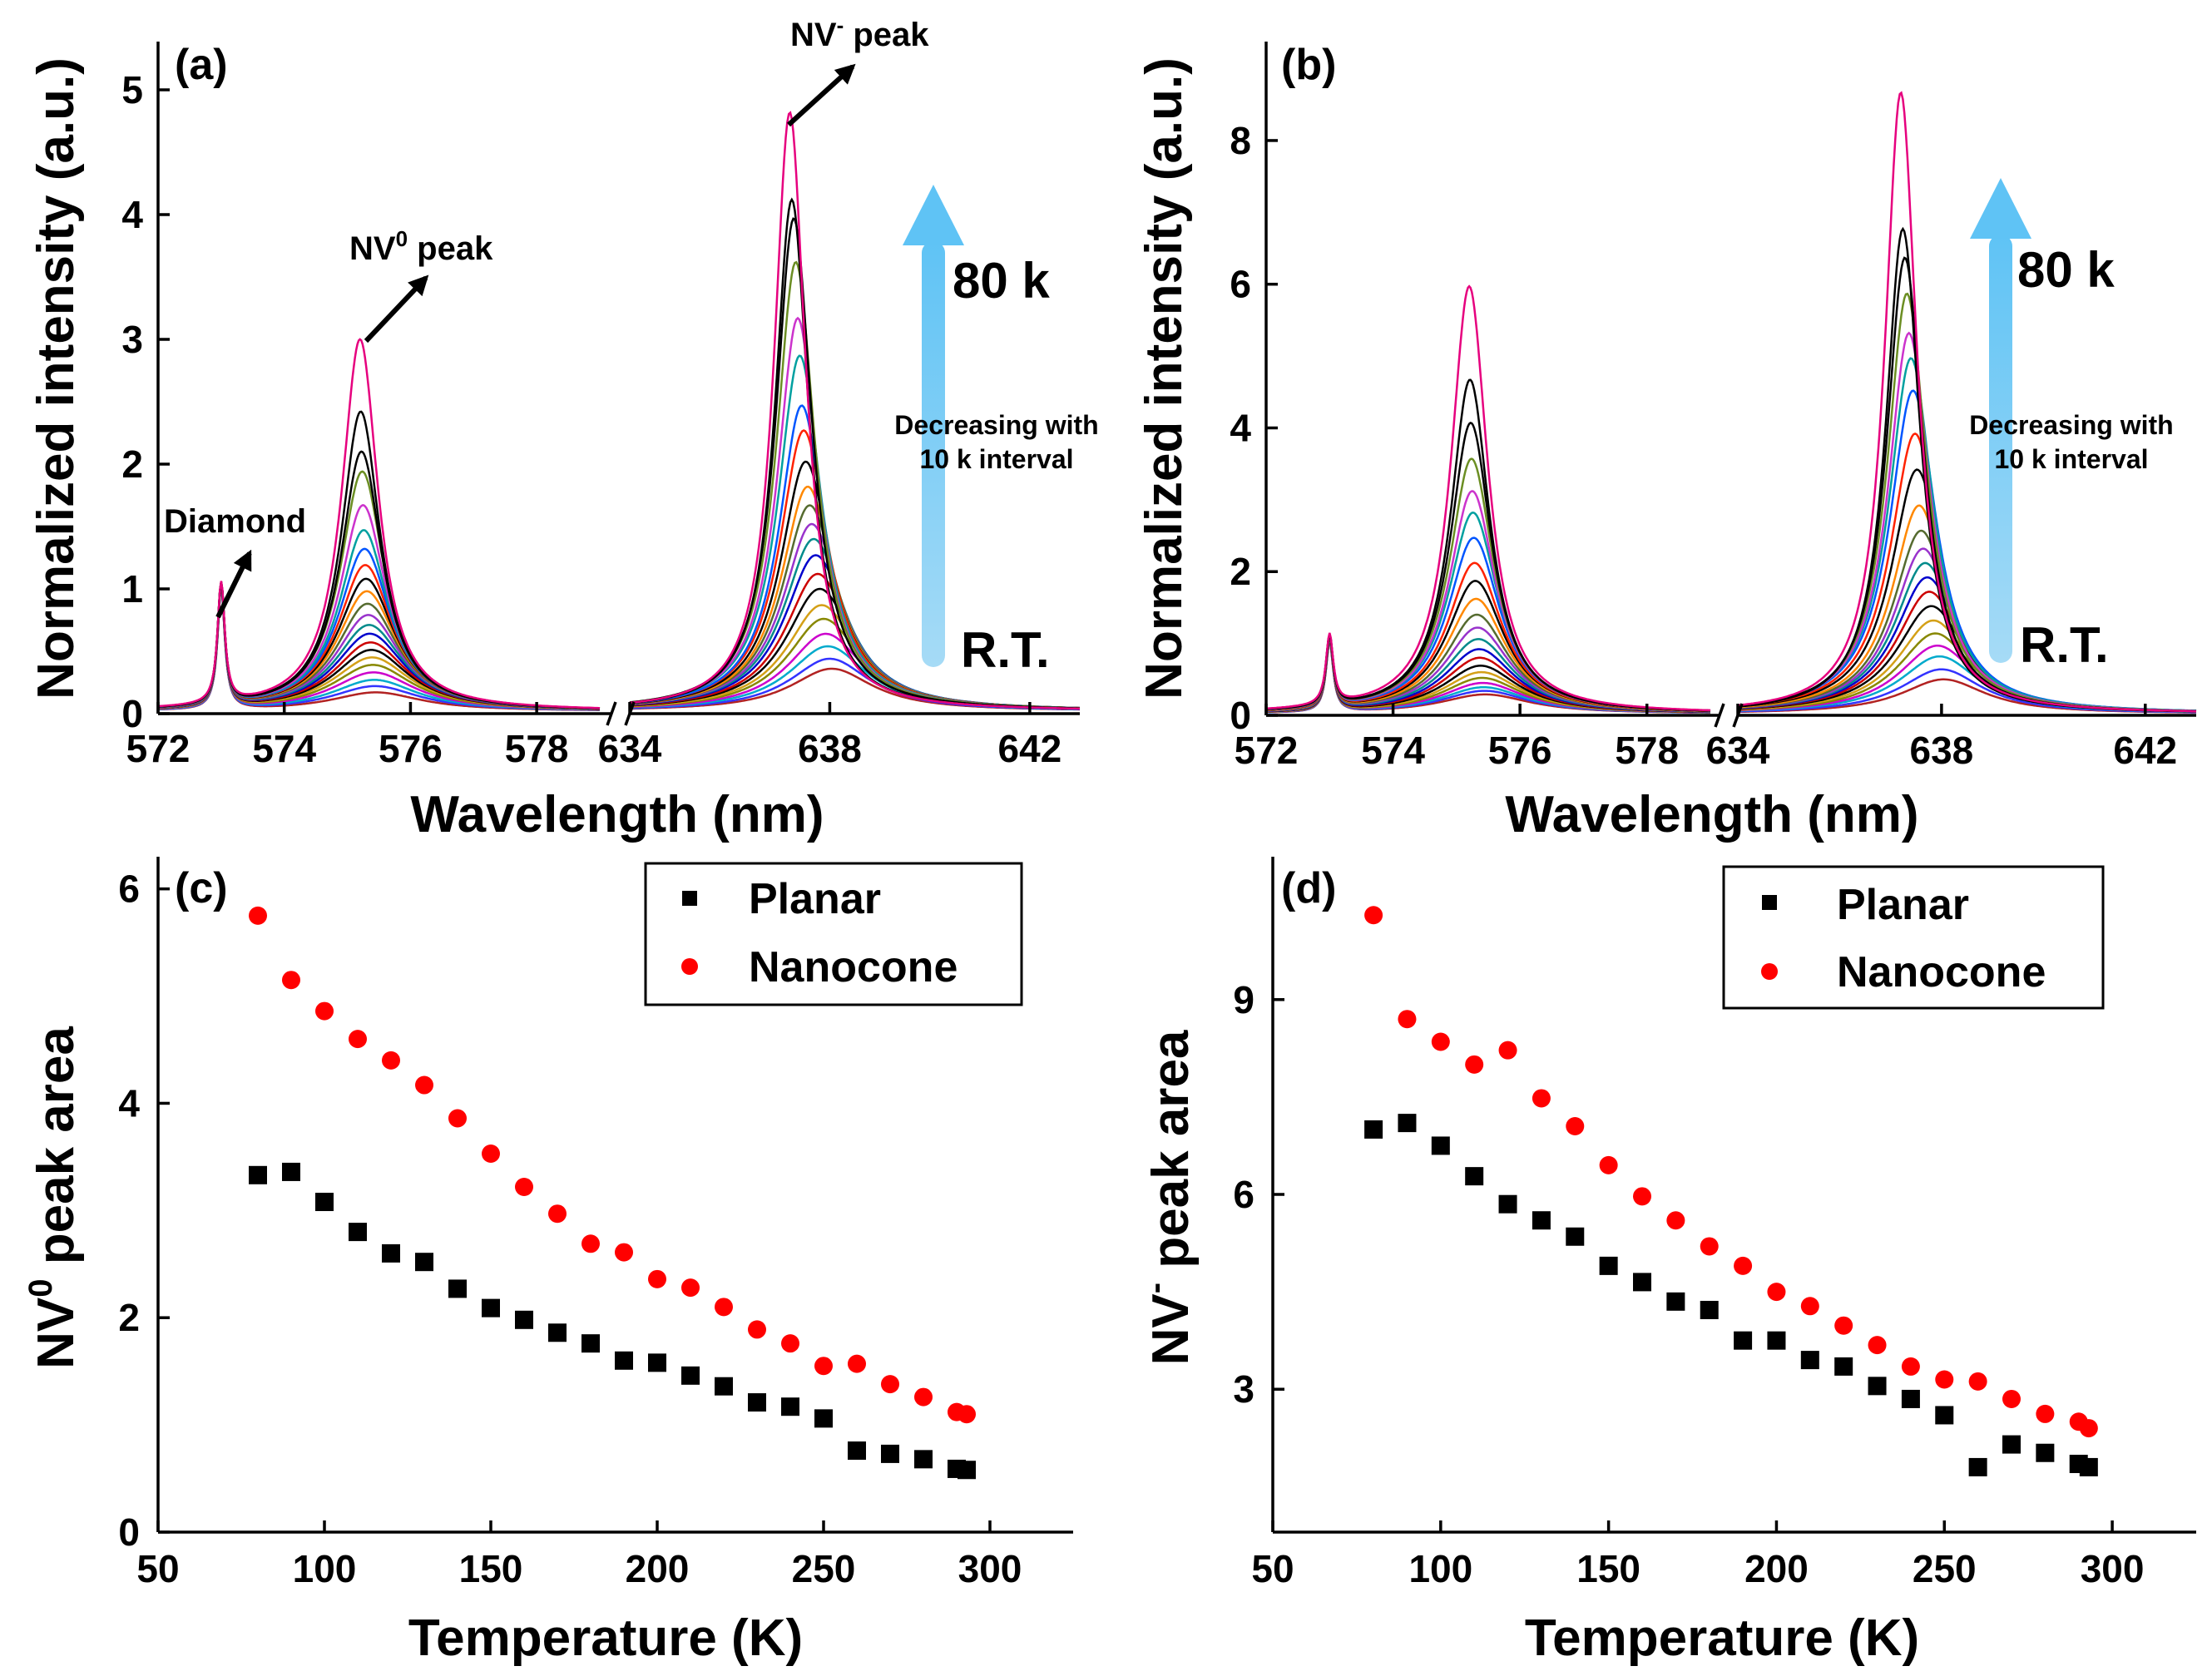 The height and width of the screenshot is (1676, 2212). What do you see at coordinates (132, 589) in the screenshot?
I see `a-y-tick-label: 1` at bounding box center [132, 589].